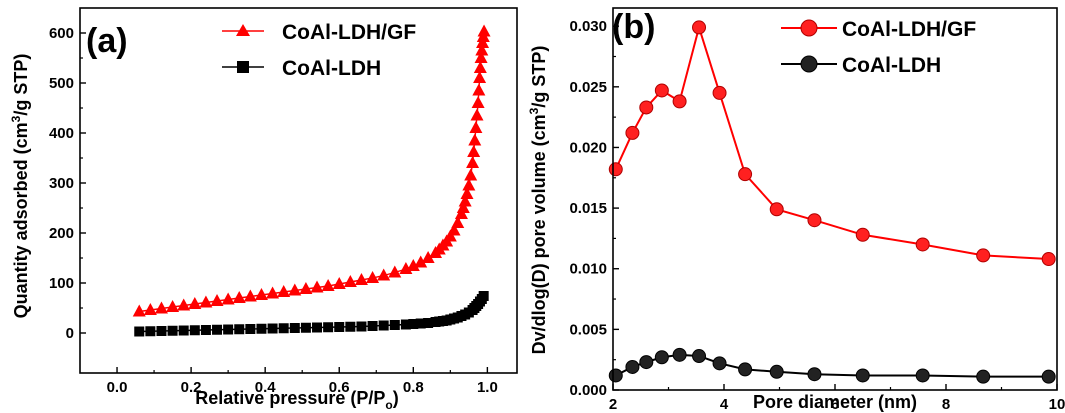  I want to click on legend-marker-triangle, so click(243, 30).